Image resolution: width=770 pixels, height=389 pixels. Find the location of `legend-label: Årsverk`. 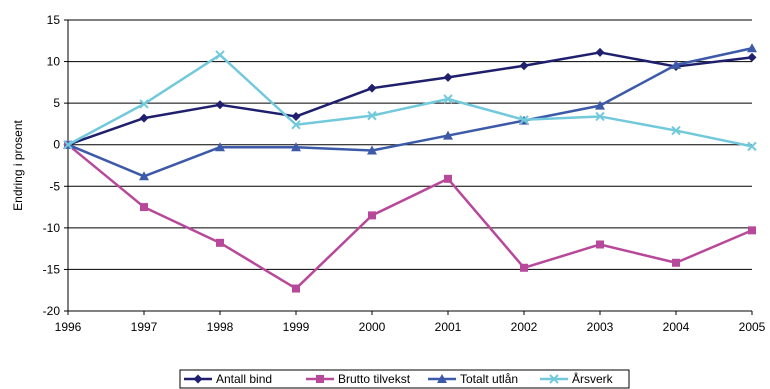

legend-label: Årsverk is located at coordinates (593, 378).